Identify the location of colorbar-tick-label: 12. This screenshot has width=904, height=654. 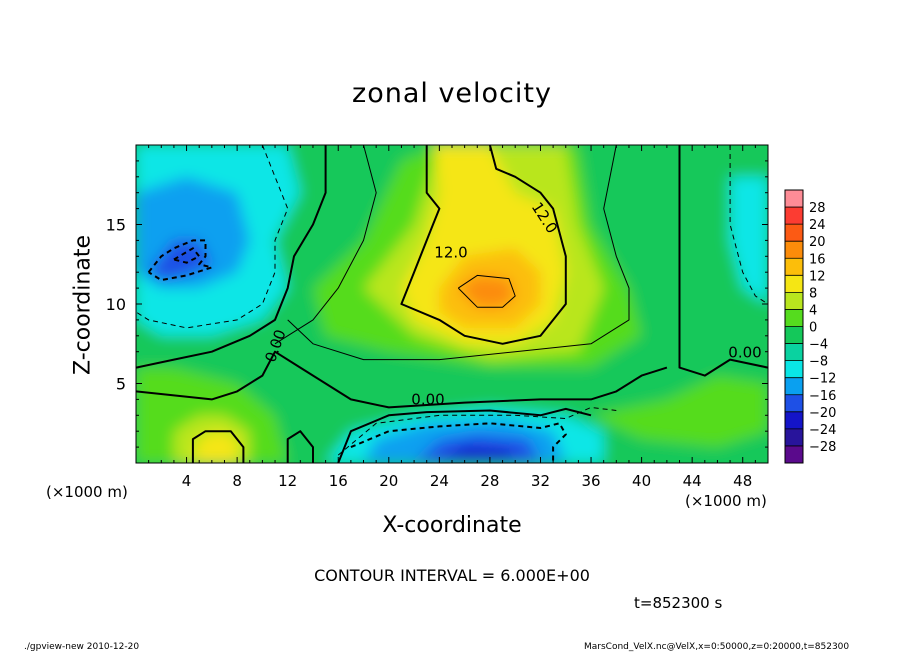
(817, 276).